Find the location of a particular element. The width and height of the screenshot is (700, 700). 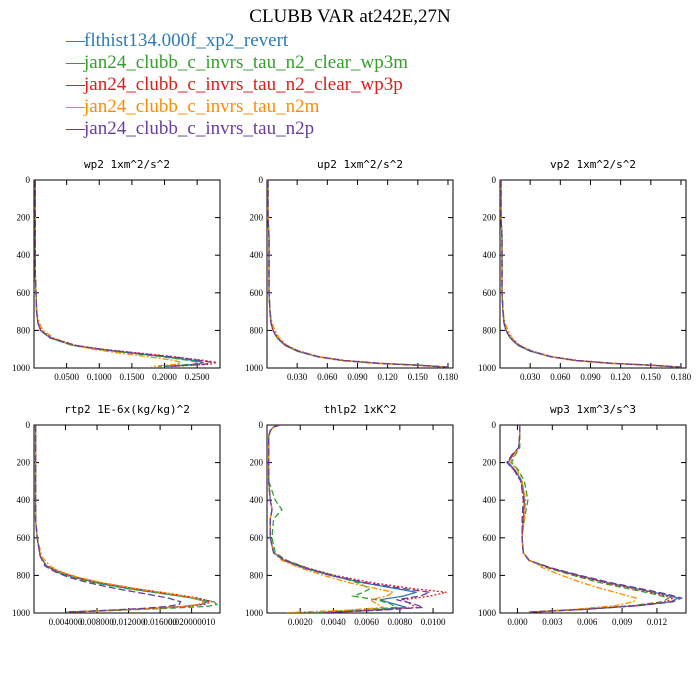

figure-title: CLUBB VAR at242E,27N is located at coordinates (350, 16).